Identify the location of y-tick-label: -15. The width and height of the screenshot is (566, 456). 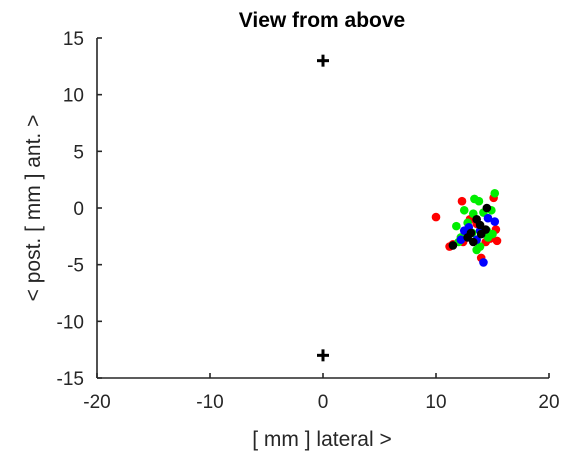
(70, 379).